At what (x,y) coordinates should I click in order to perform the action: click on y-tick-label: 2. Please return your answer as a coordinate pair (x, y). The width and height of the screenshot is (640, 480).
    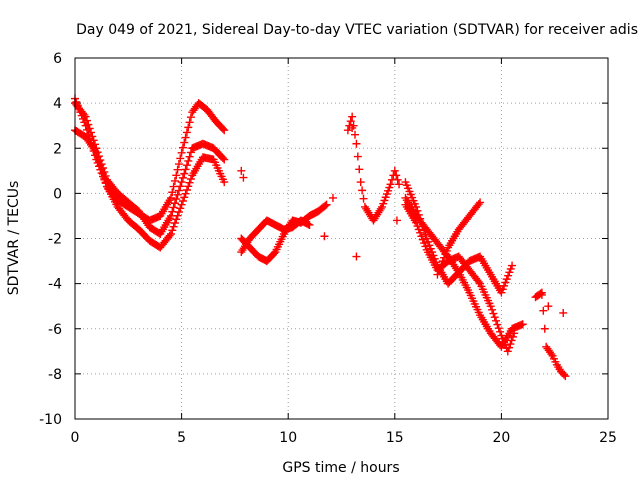
    Looking at the image, I should click on (57, 149).